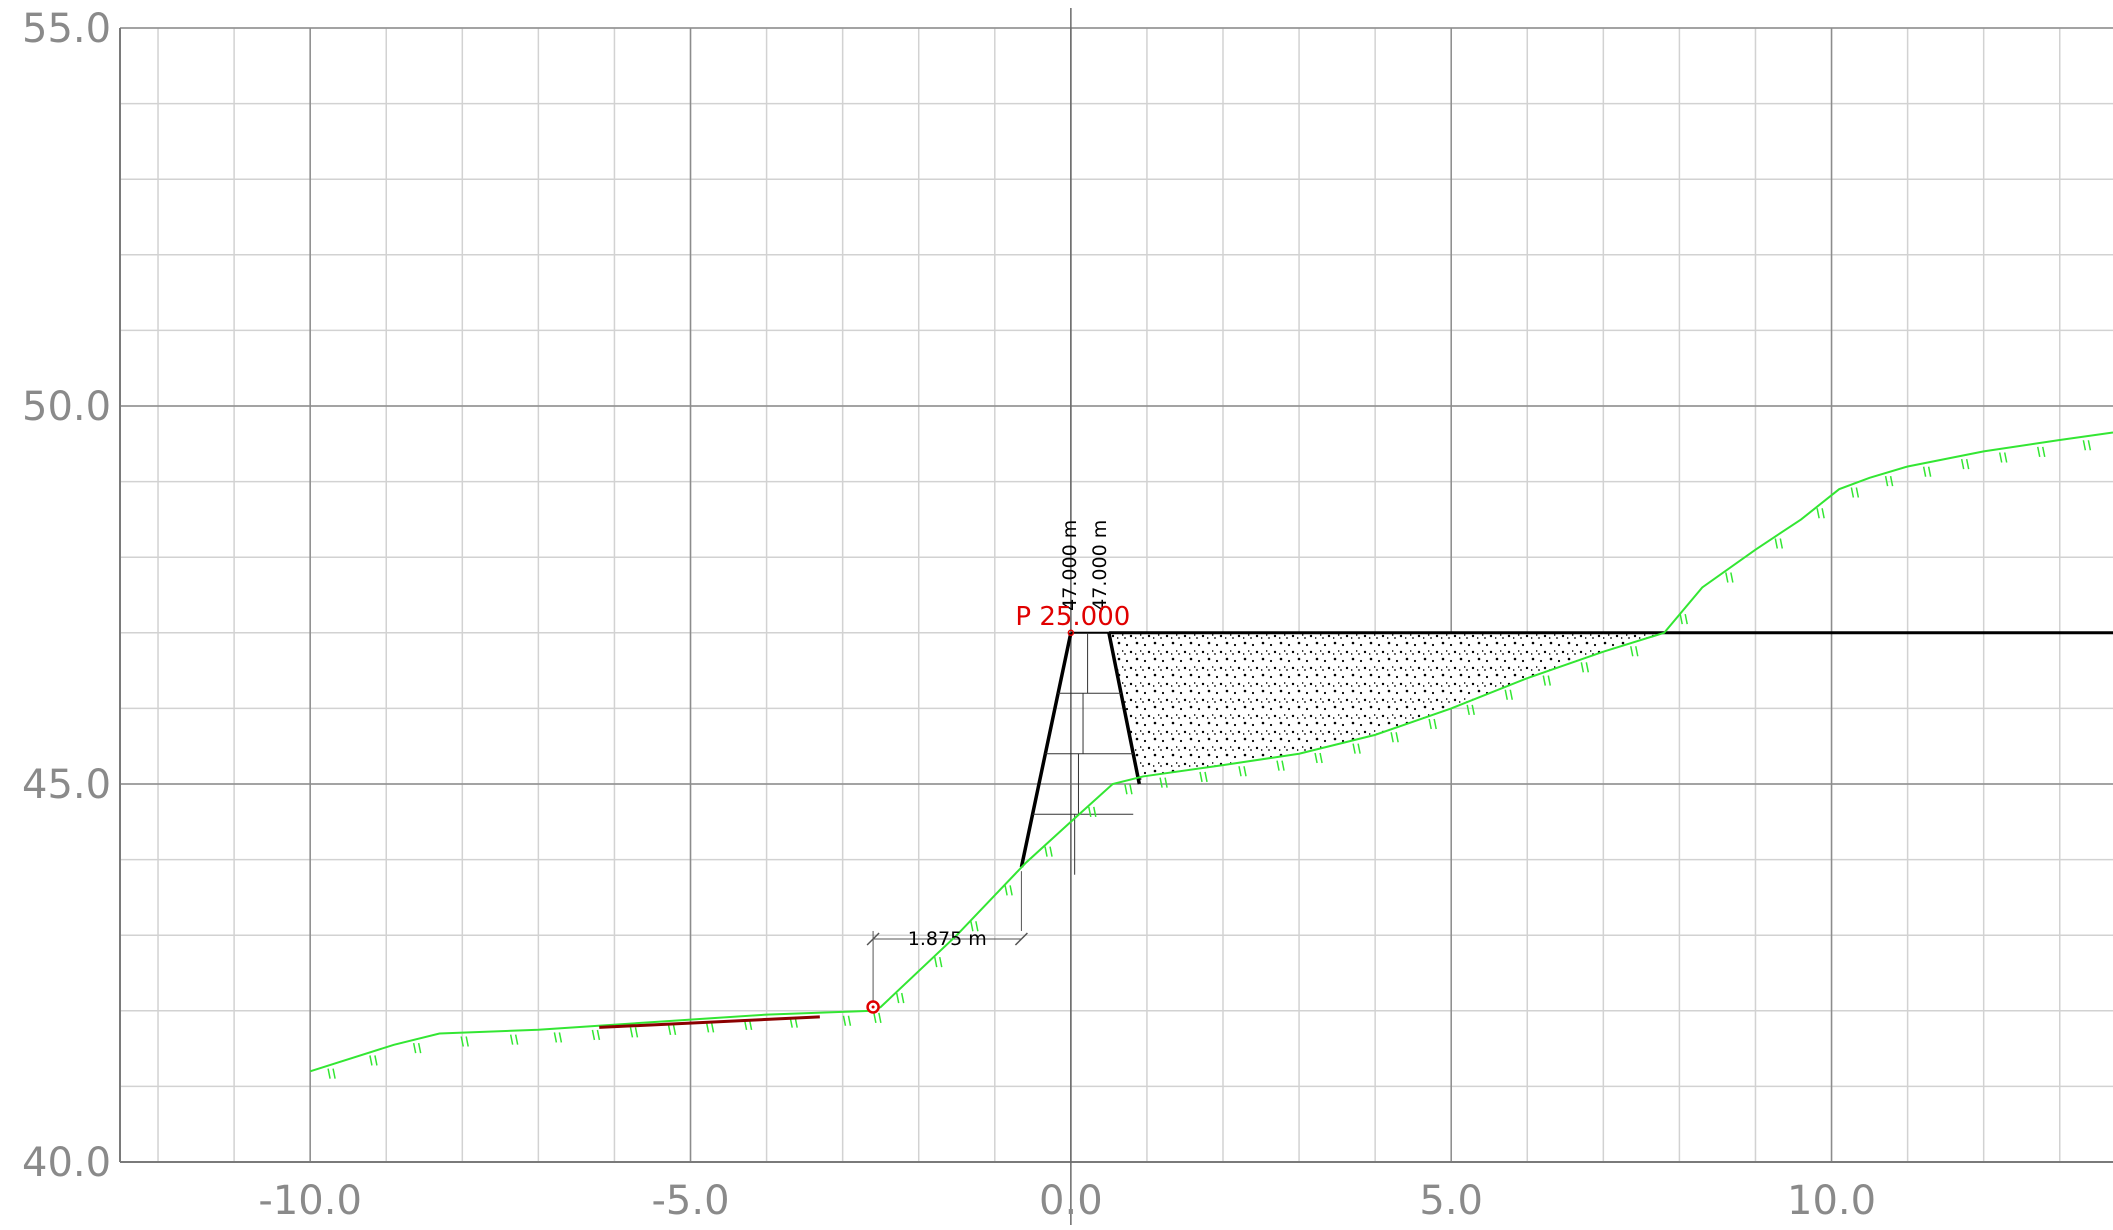 The height and width of the screenshot is (1230, 2113). Describe the element at coordinates (873, 1007) in the screenshot. I see `marker-point-center` at that location.